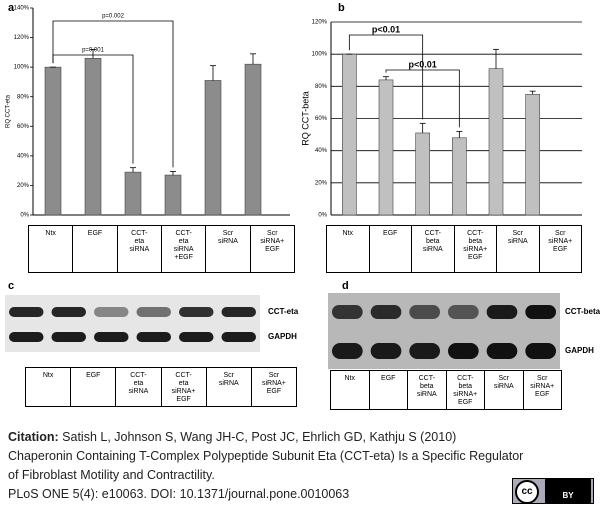 This screenshot has height=505, width=600. What do you see at coordinates (11, 286) in the screenshot?
I see `panel-label: c` at bounding box center [11, 286].